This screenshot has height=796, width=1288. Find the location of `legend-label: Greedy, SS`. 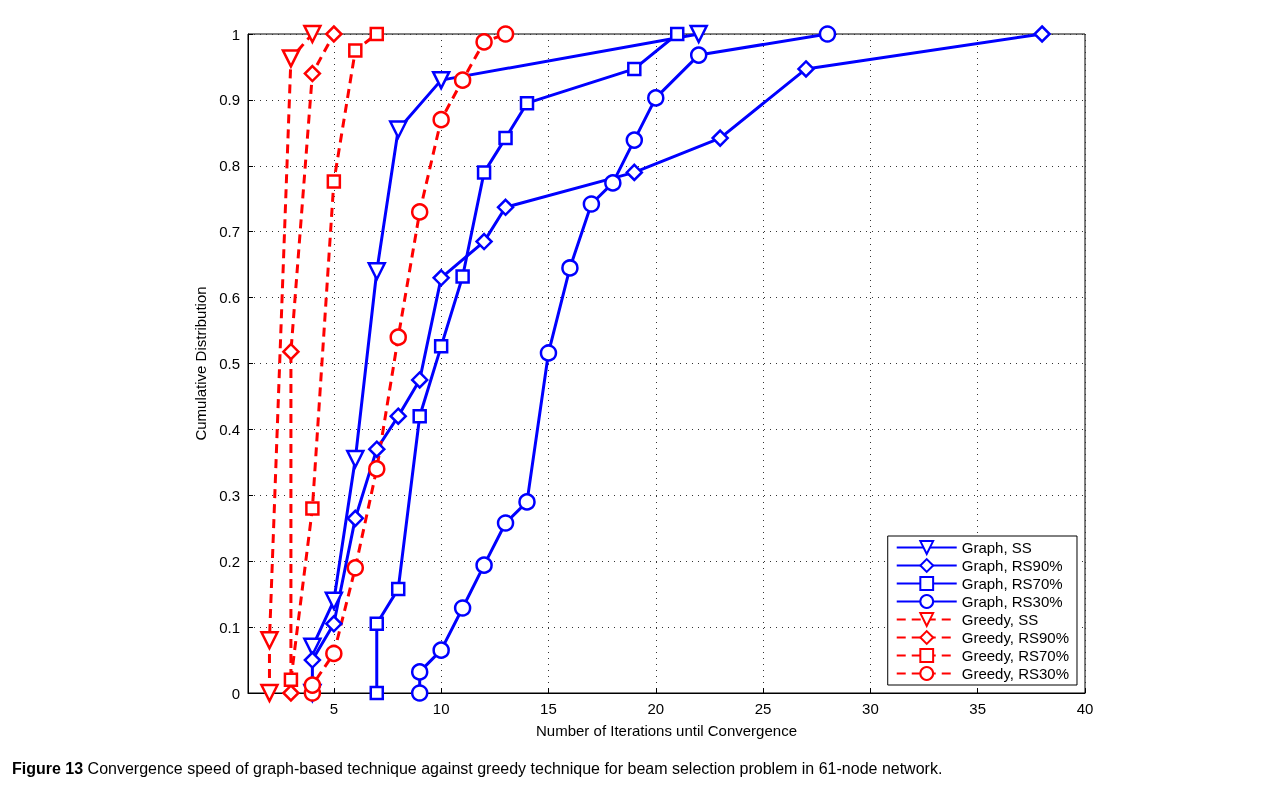

legend-label: Greedy, SS is located at coordinates (1000, 619).